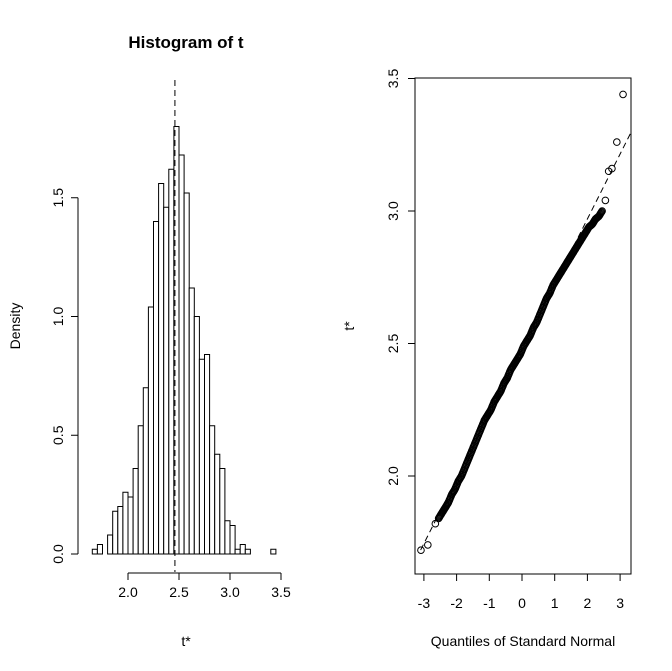 The height and width of the screenshot is (671, 672). I want to click on qq-x-tick-label-3: 0, so click(522, 603).